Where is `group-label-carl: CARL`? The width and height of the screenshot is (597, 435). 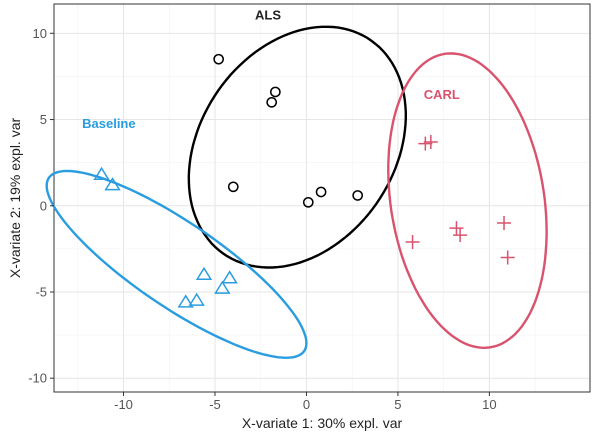
group-label-carl: CARL is located at coordinates (442, 94).